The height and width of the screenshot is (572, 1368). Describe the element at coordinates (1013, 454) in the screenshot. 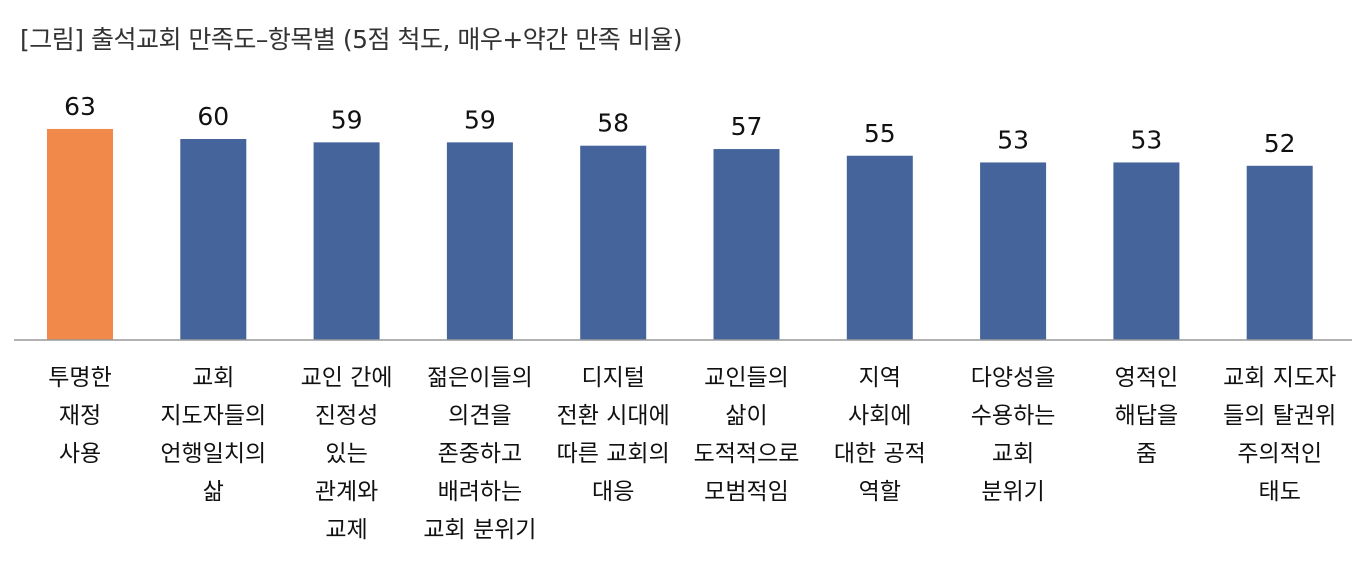

I see `category-label-7-2: 교회` at that location.